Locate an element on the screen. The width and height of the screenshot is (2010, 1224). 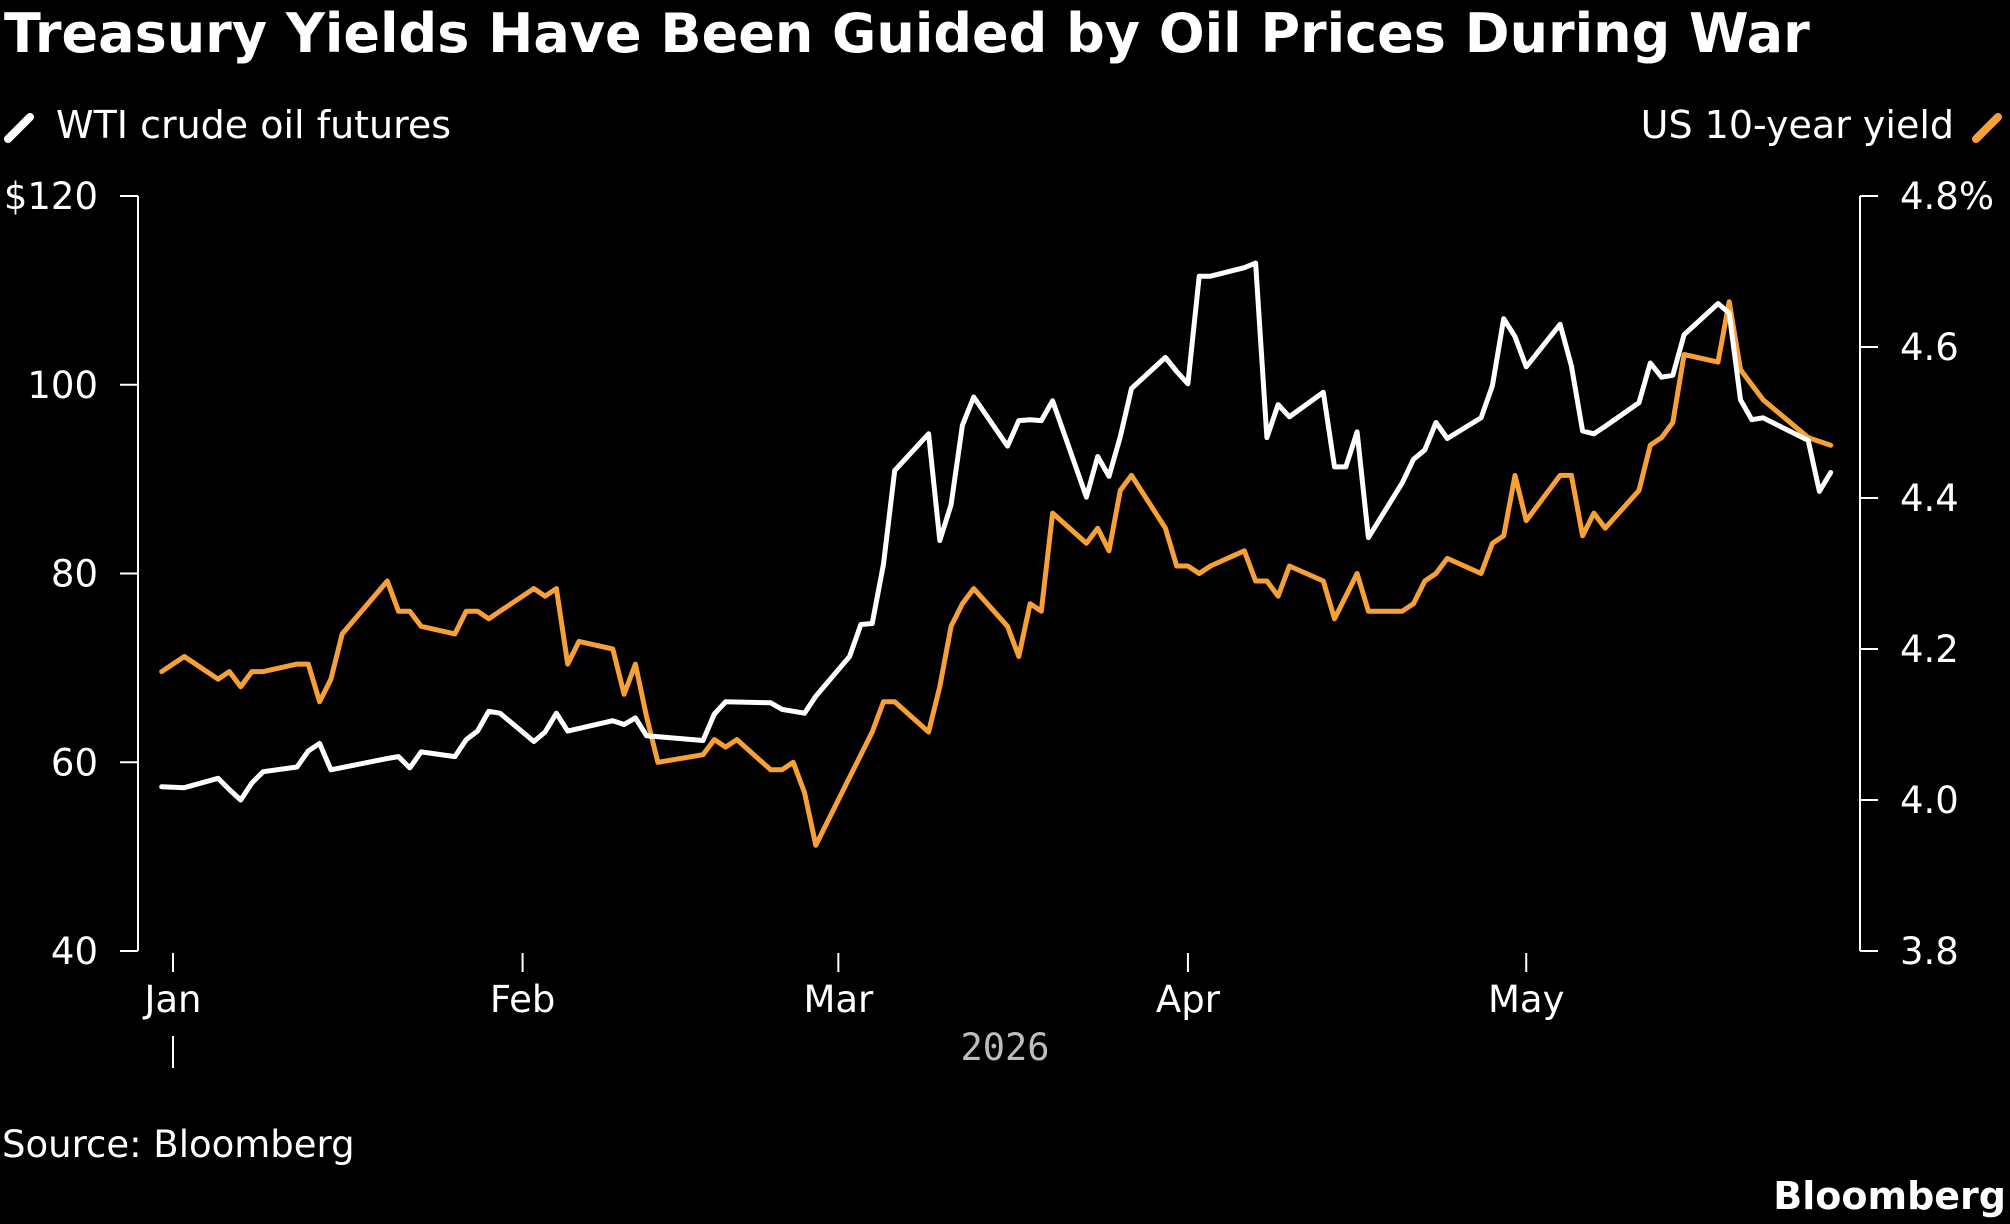
legend-label-oil: WTI crude oil futures is located at coordinates (253, 125).